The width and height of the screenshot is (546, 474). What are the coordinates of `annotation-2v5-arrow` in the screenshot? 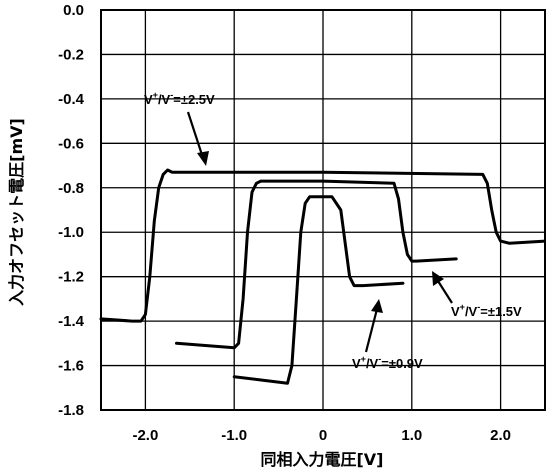 It's located at (195, 135).